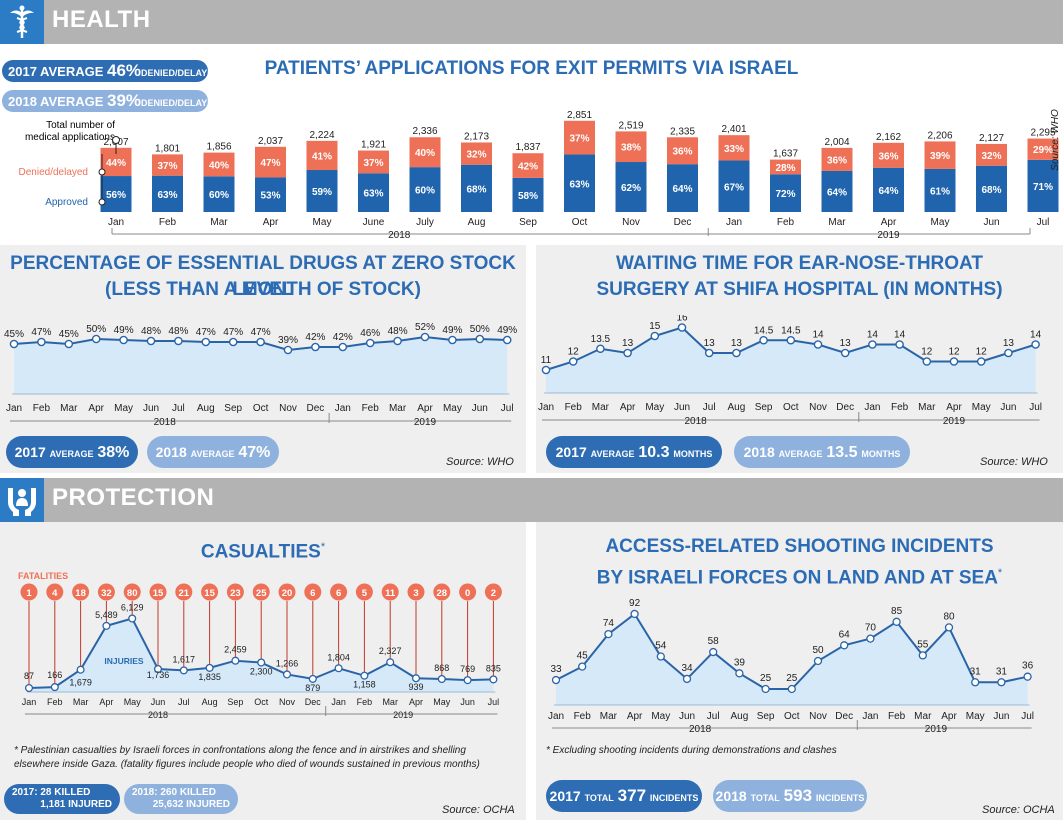 The width and height of the screenshot is (1063, 820). I want to click on denied-label: 37%, so click(167, 166).